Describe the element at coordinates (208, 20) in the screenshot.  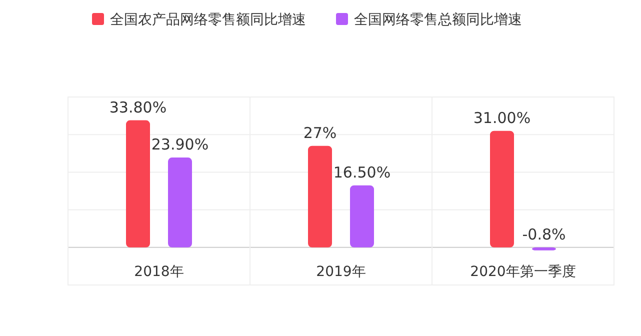
I see `legend-label: 全国农产品网络零售额同比增速` at that location.